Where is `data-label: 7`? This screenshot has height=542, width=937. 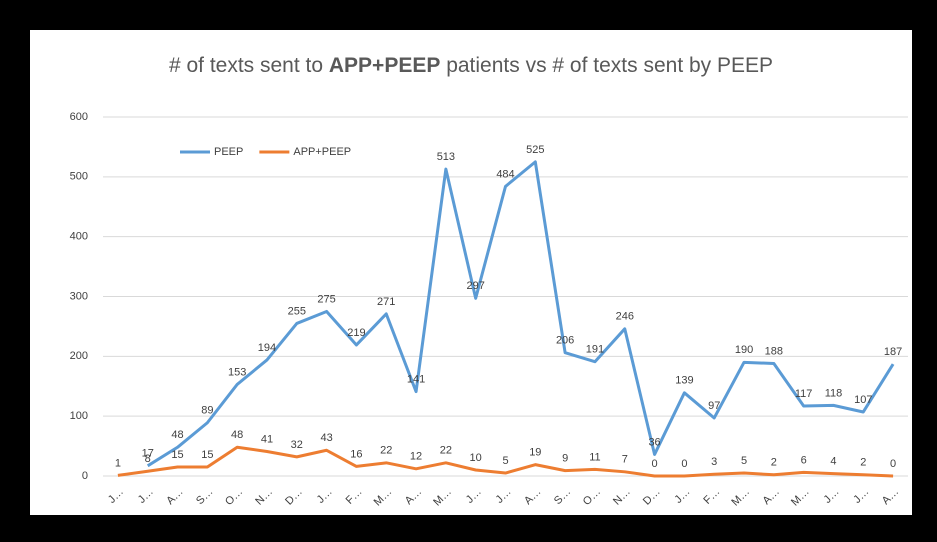
data-label: 7 is located at coordinates (625, 460).